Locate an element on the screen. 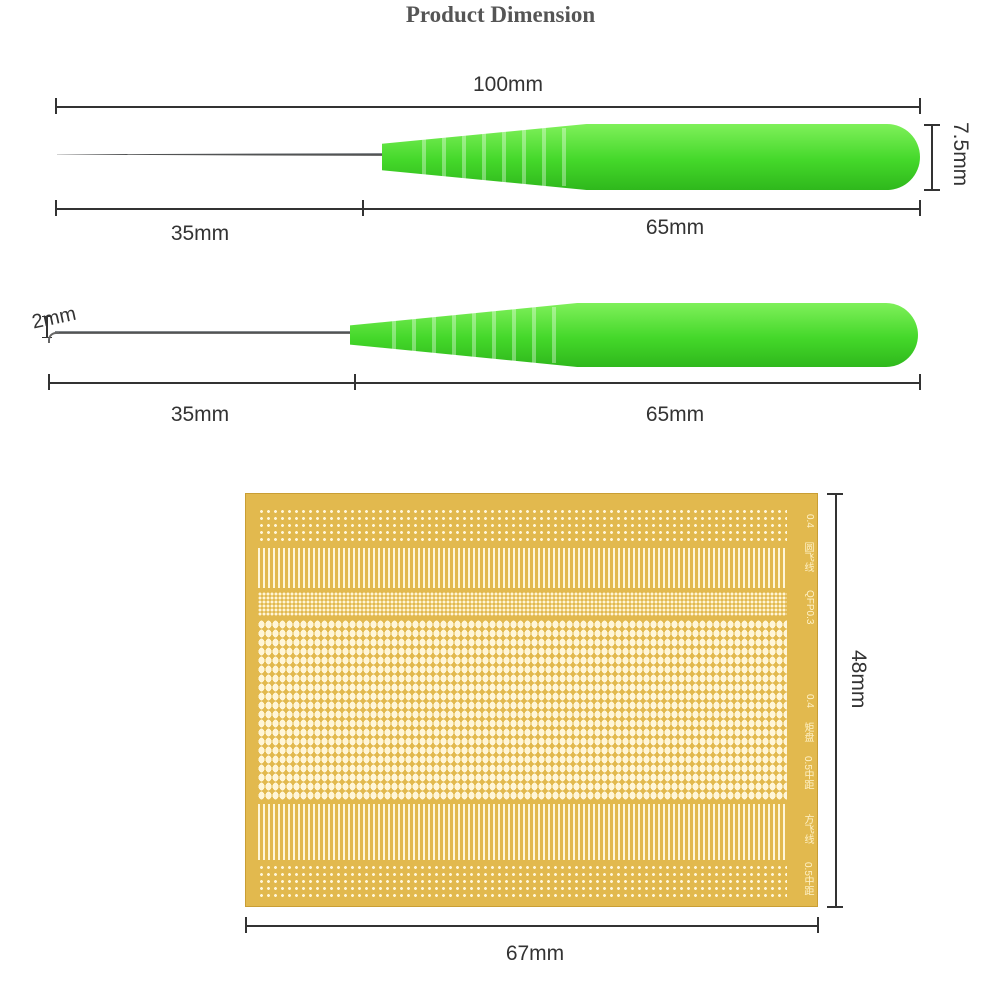  dimension-line-total is located at coordinates (487, 107).